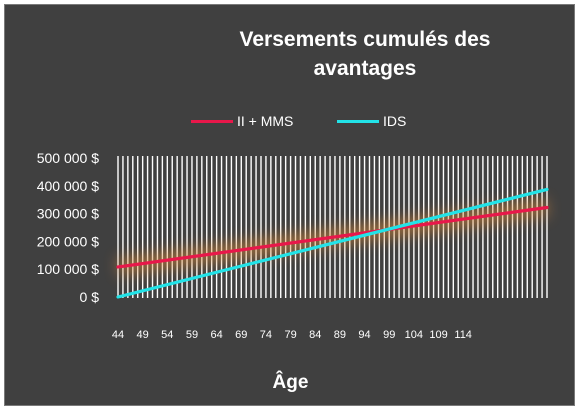 The height and width of the screenshot is (412, 581). What do you see at coordinates (414, 335) in the screenshot?
I see `x-tick-label: 104` at bounding box center [414, 335].